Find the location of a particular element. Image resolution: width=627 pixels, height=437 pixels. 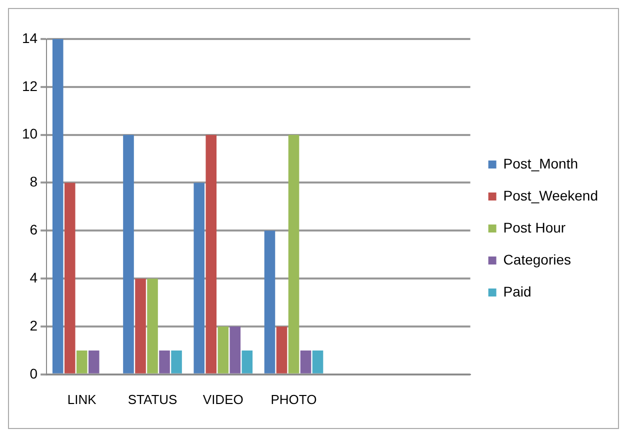

x-tick-label: LINK is located at coordinates (82, 399).